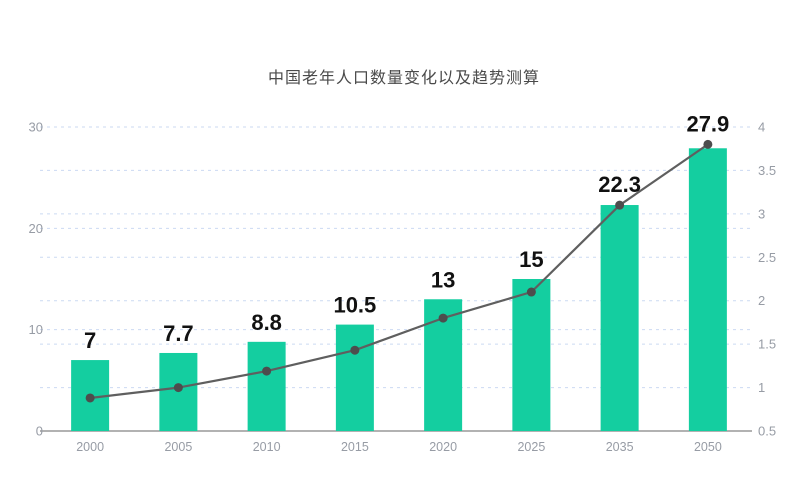 This screenshot has width=808, height=501. I want to click on bar-label-2005: 7.7, so click(178, 333).